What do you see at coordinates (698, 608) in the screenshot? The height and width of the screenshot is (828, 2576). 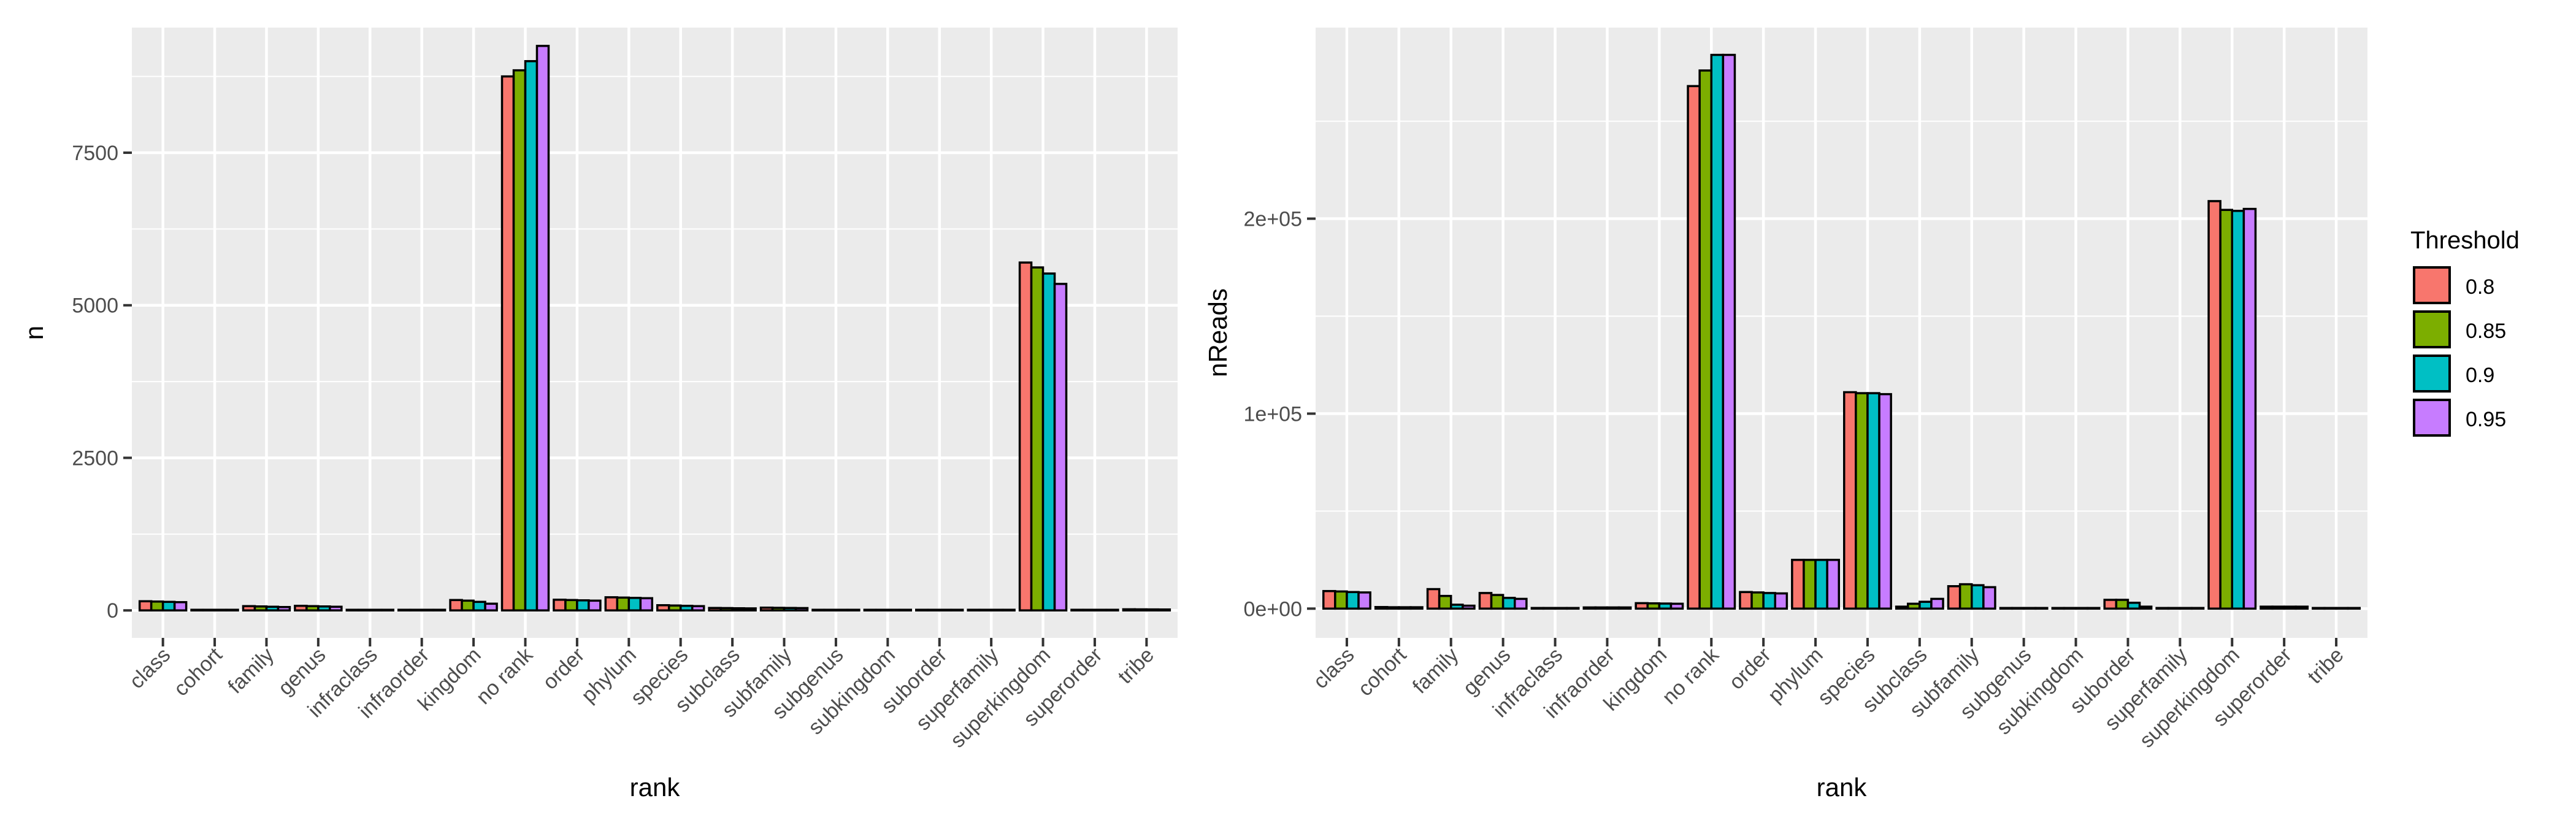 I see `bar-species-0.95` at bounding box center [698, 608].